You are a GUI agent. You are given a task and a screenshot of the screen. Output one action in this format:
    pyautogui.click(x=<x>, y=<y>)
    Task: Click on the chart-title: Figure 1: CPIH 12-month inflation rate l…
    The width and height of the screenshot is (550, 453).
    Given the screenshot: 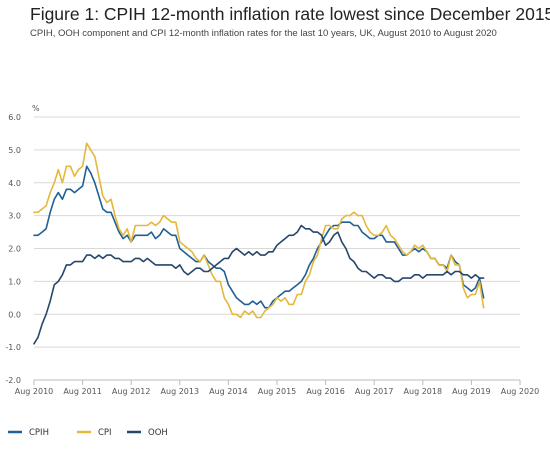 What is the action you would take?
    pyautogui.click(x=290, y=14)
    